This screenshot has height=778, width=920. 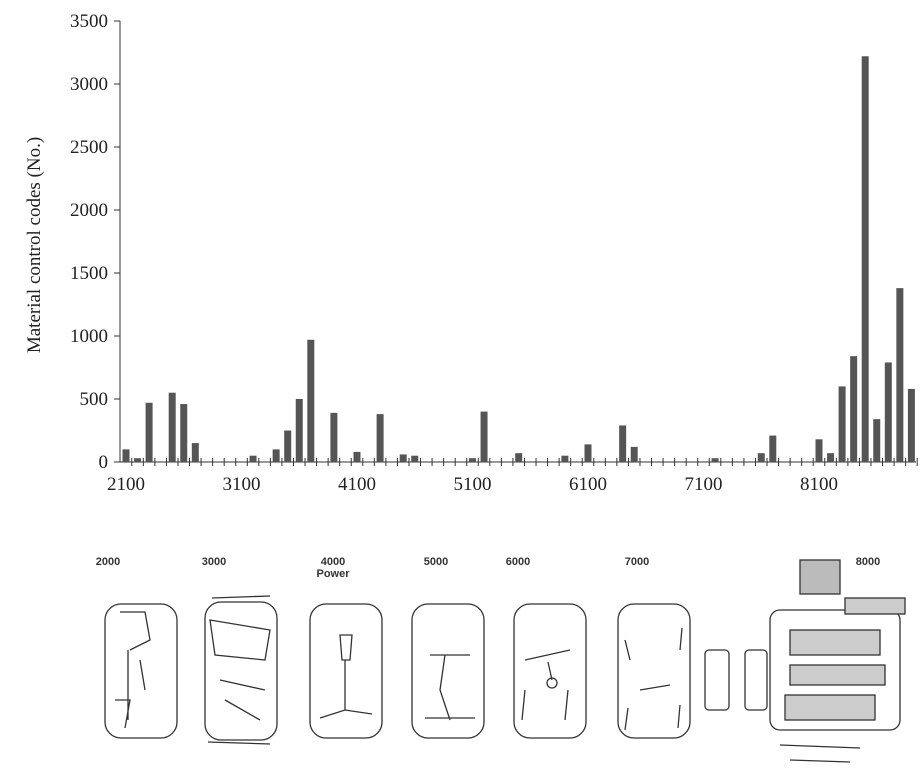 I want to click on x-tick-label: 4100, so click(x=357, y=484).